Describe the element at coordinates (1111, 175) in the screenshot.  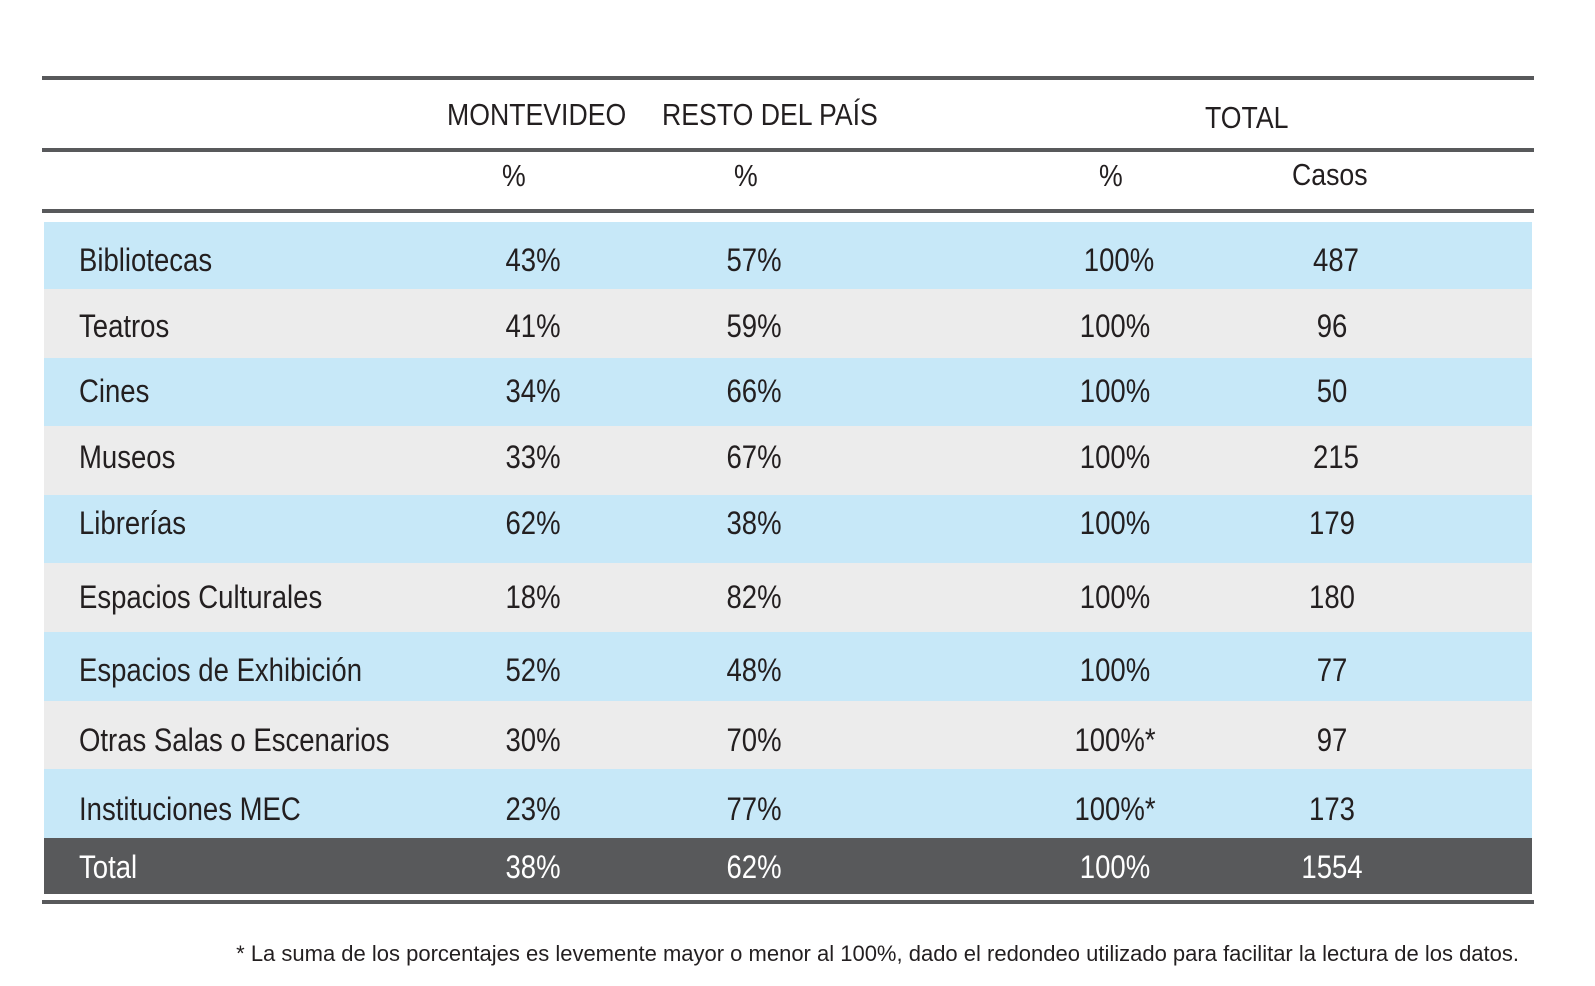
I see `subheader-total-pct: %` at that location.